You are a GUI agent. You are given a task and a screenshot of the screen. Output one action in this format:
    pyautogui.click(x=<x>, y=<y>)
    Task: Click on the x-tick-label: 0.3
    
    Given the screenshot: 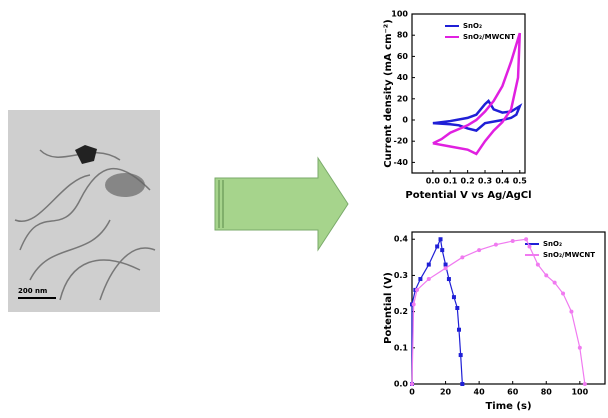 What is the action you would take?
    pyautogui.click(x=485, y=181)
    